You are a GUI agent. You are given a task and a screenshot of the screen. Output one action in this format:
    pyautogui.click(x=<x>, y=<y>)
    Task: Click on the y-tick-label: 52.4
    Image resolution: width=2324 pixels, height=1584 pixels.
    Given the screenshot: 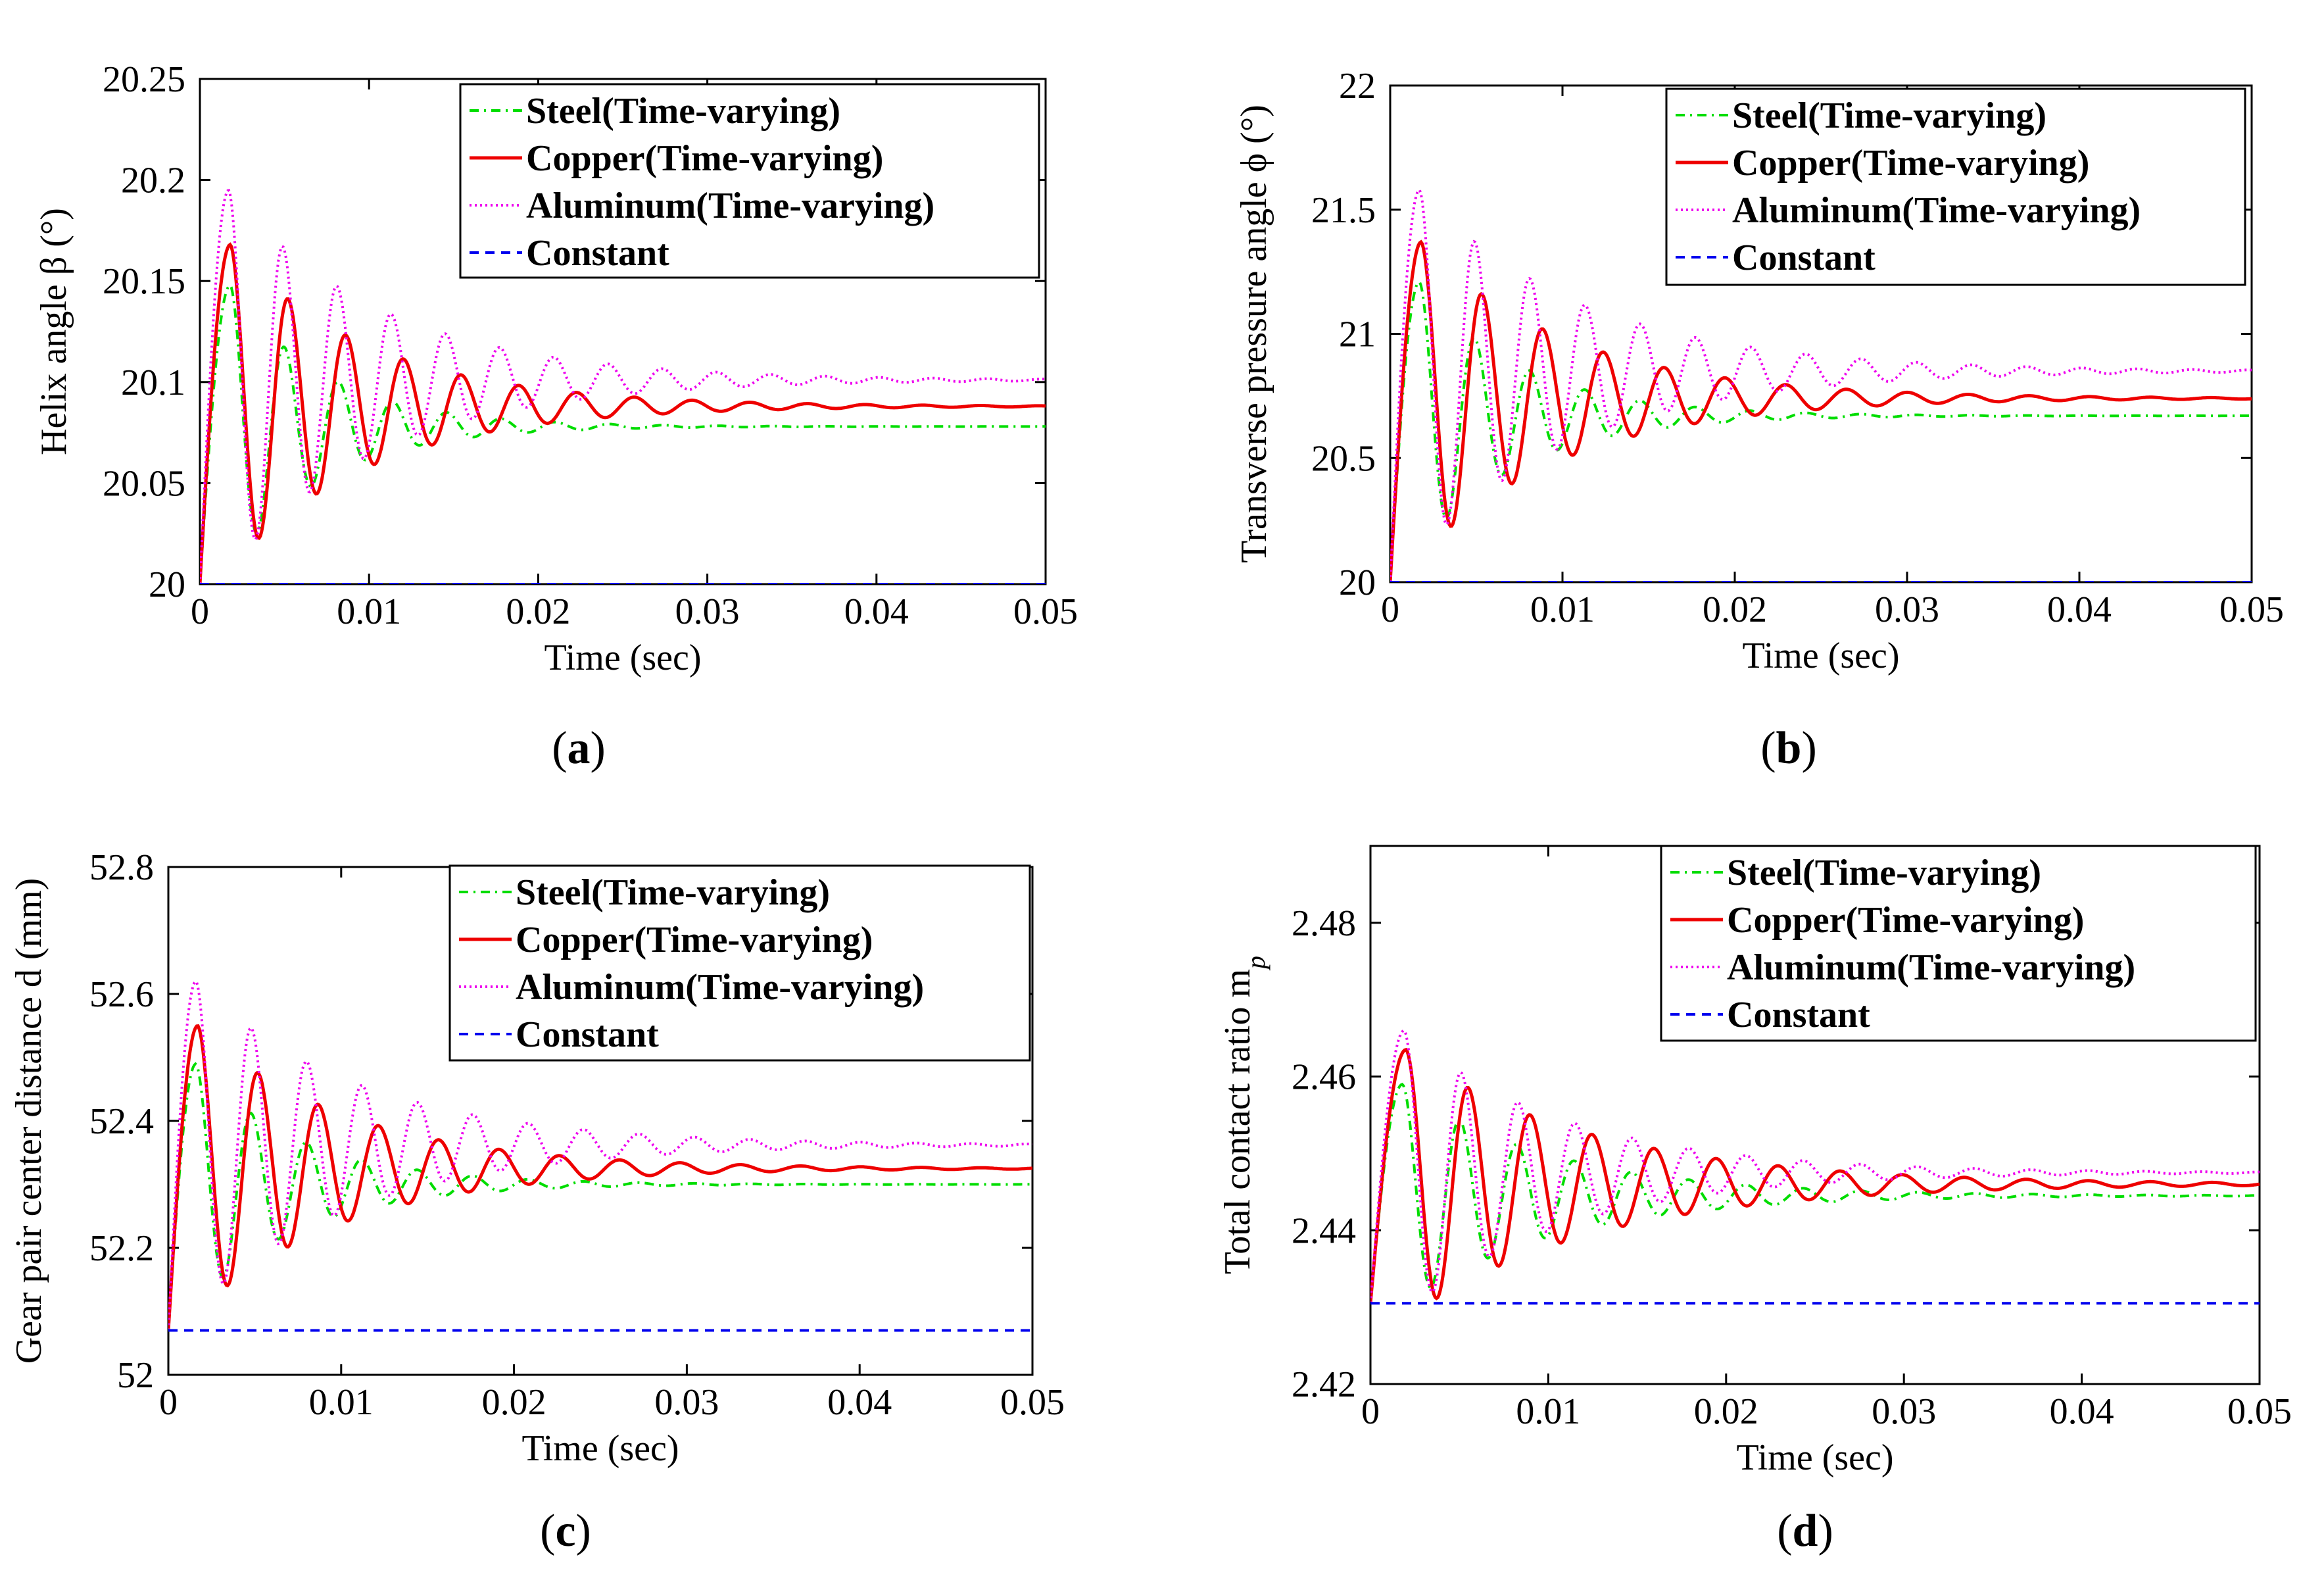 What is the action you would take?
    pyautogui.click(x=121, y=1121)
    